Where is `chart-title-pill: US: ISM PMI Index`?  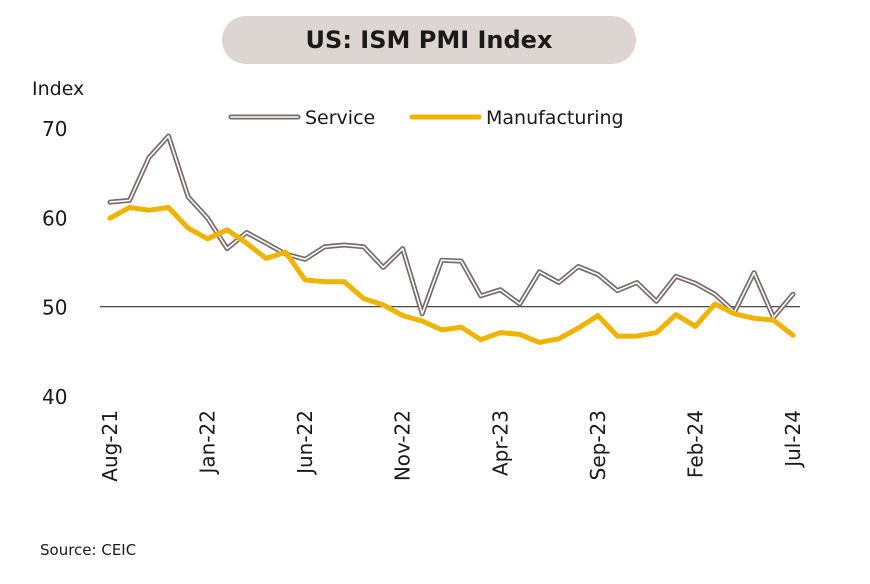 chart-title-pill: US: ISM PMI Index is located at coordinates (429, 40).